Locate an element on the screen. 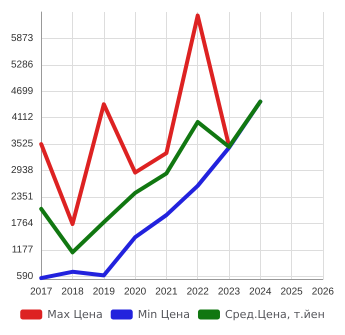  x-tick-label: 2021 is located at coordinates (166, 292).